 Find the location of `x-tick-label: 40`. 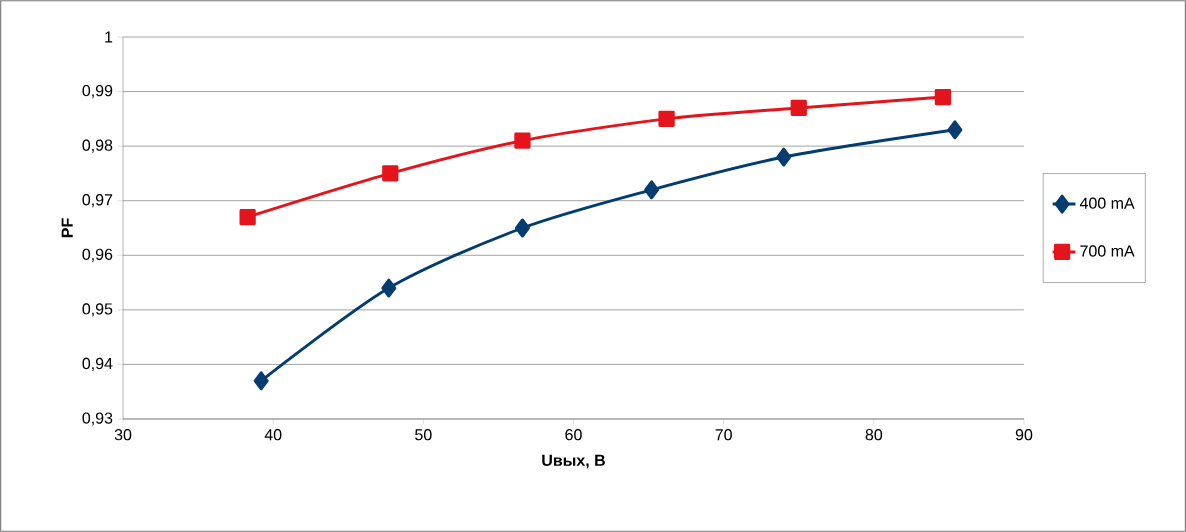

x-tick-label: 40 is located at coordinates (273, 435).